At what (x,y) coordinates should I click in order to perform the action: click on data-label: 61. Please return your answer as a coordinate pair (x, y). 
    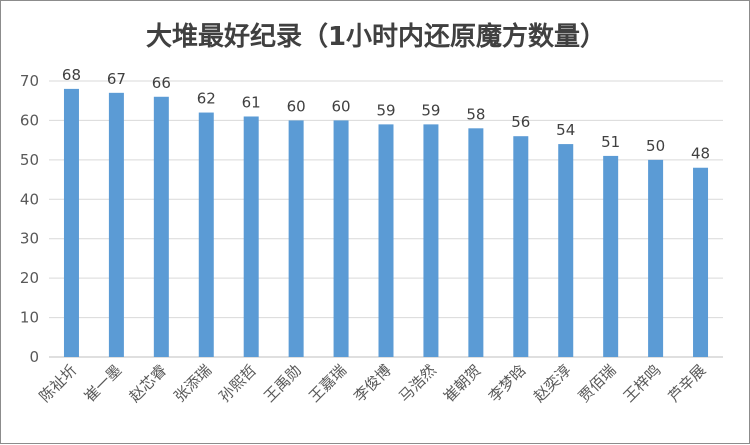
    Looking at the image, I should click on (251, 102).